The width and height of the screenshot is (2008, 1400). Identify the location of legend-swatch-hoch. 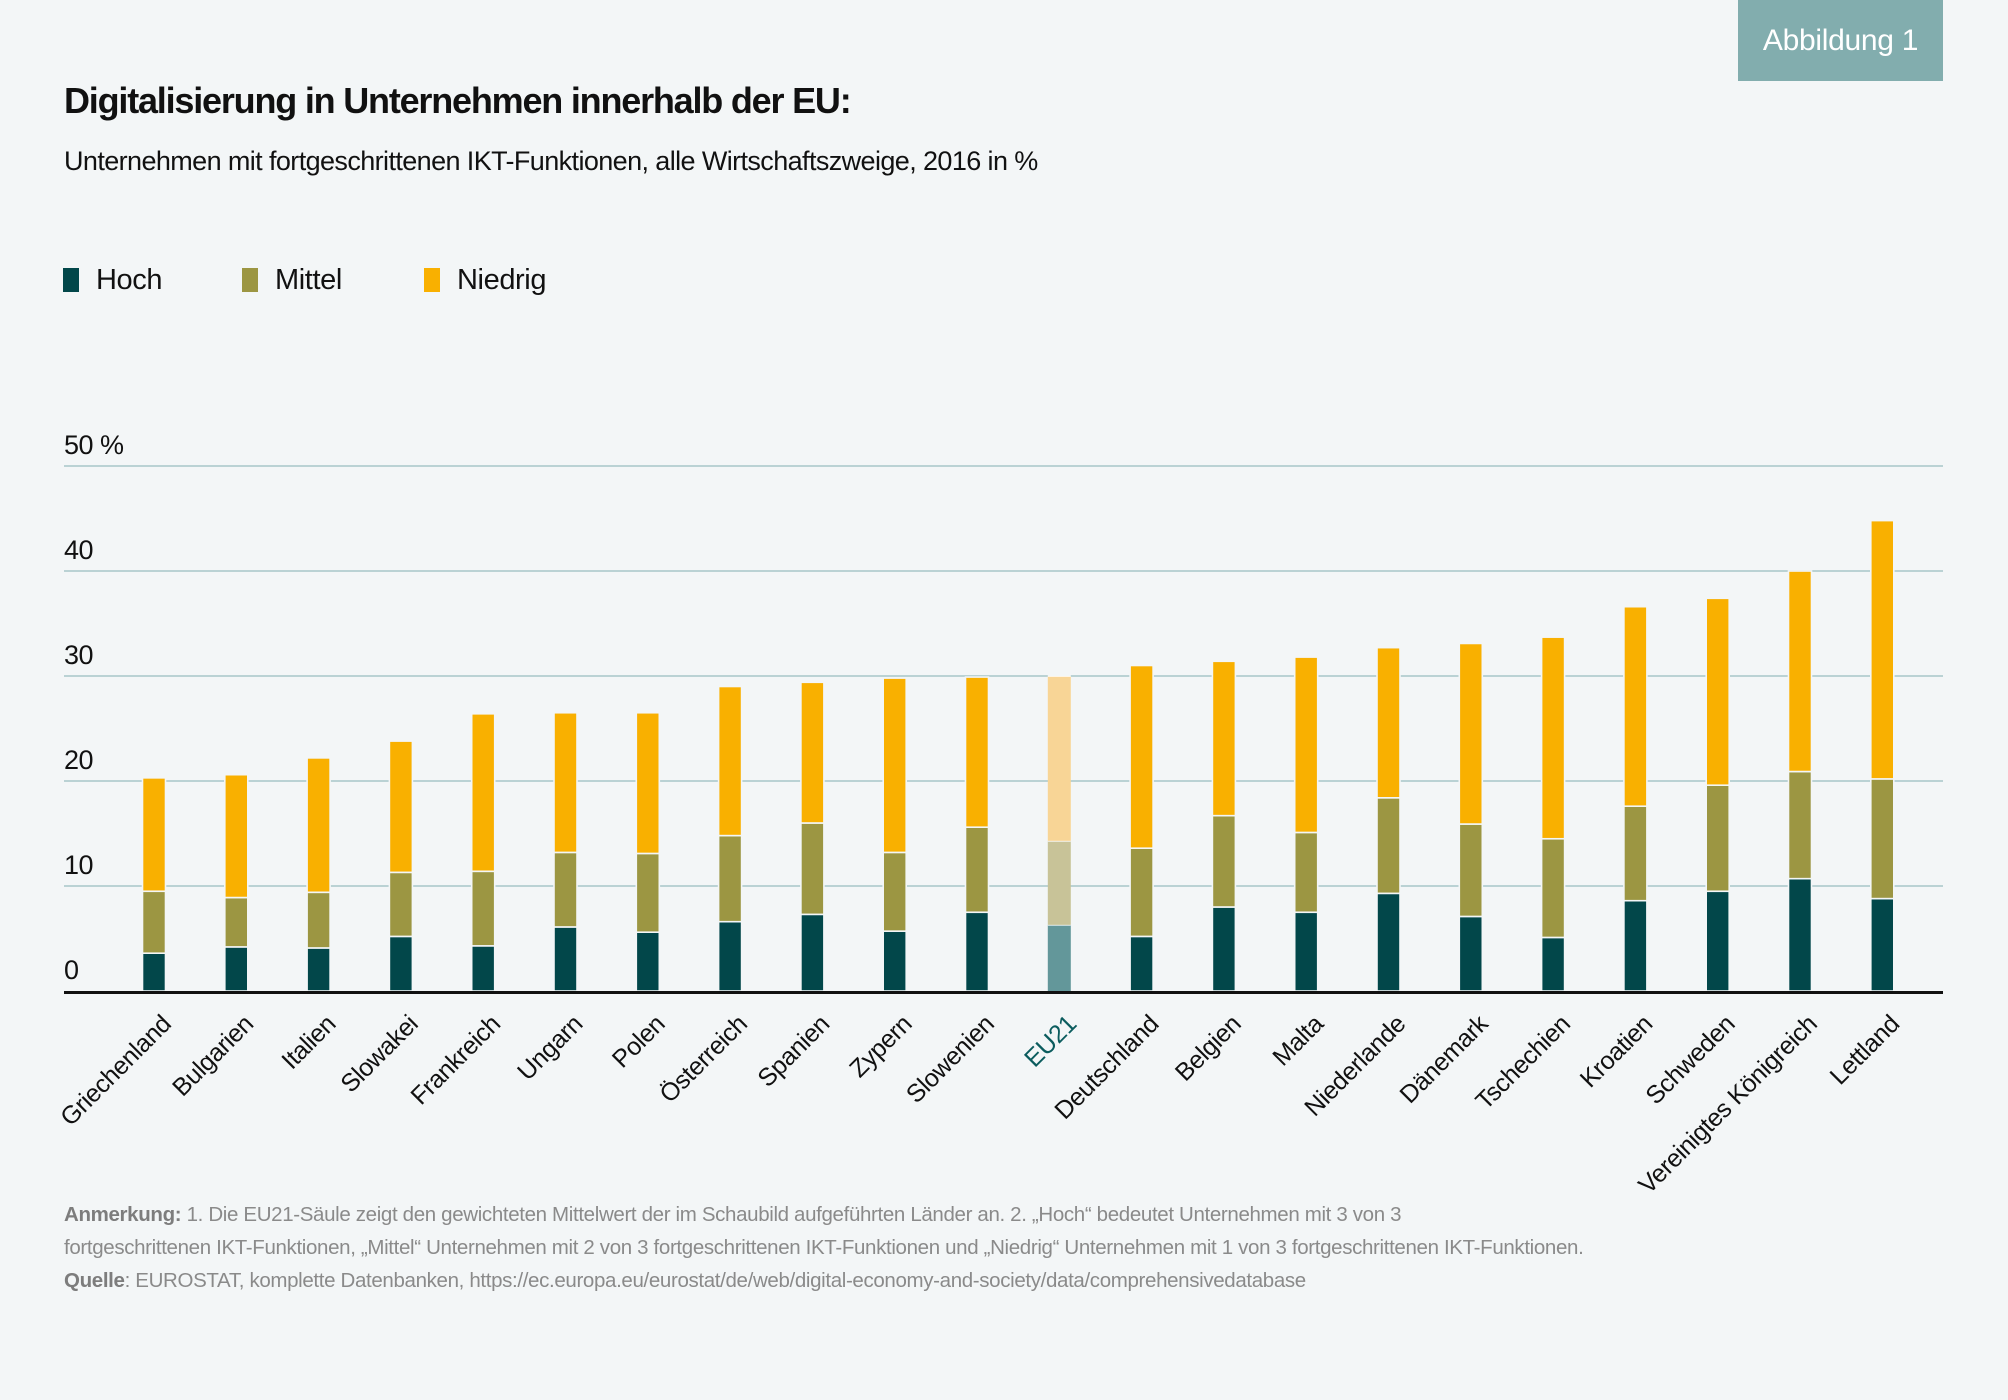
(71, 280).